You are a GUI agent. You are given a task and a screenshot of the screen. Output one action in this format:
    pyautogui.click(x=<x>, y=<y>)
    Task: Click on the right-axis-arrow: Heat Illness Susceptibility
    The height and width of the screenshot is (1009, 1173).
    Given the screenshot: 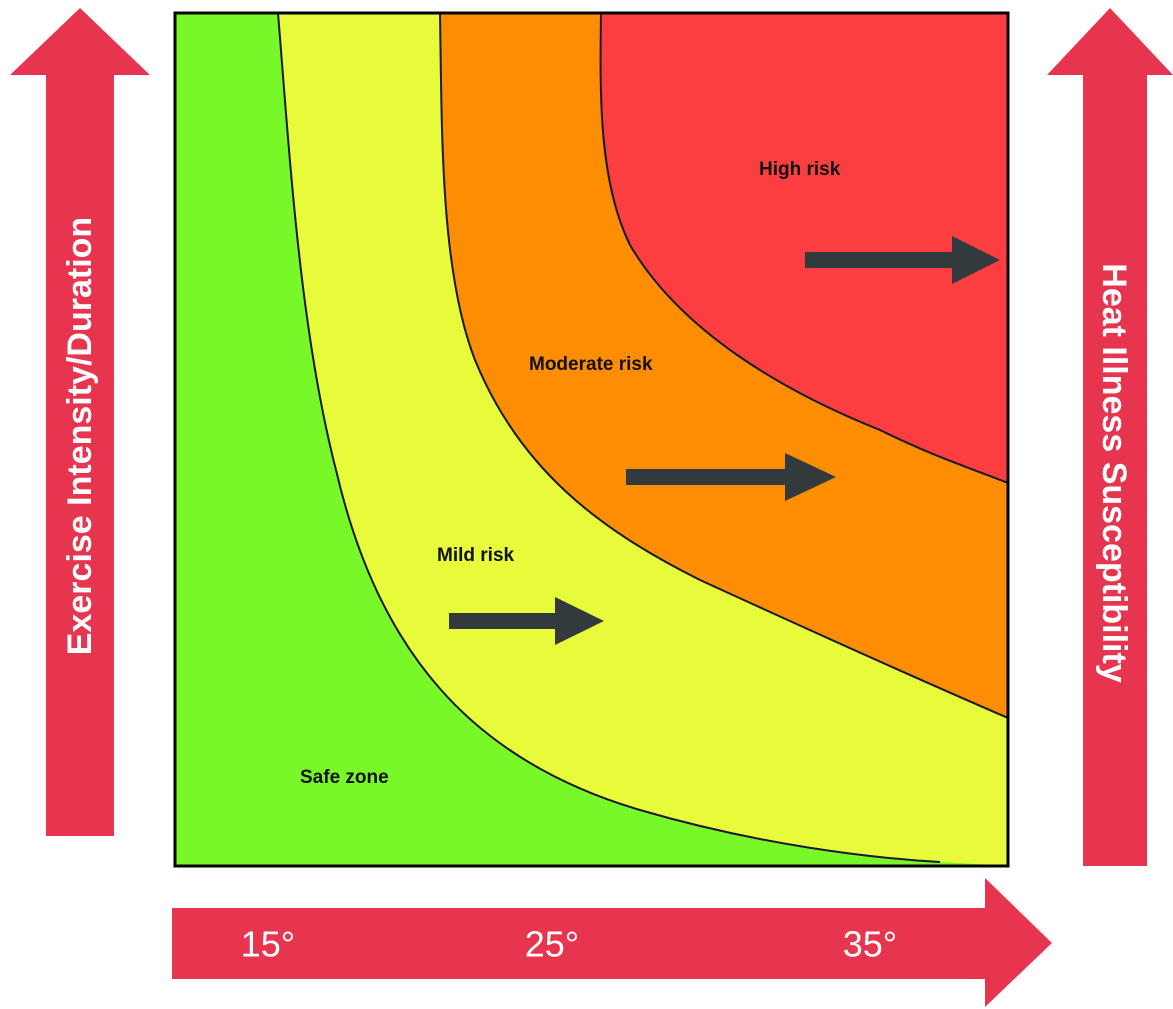 What is the action you would take?
    pyautogui.click(x=1110, y=437)
    